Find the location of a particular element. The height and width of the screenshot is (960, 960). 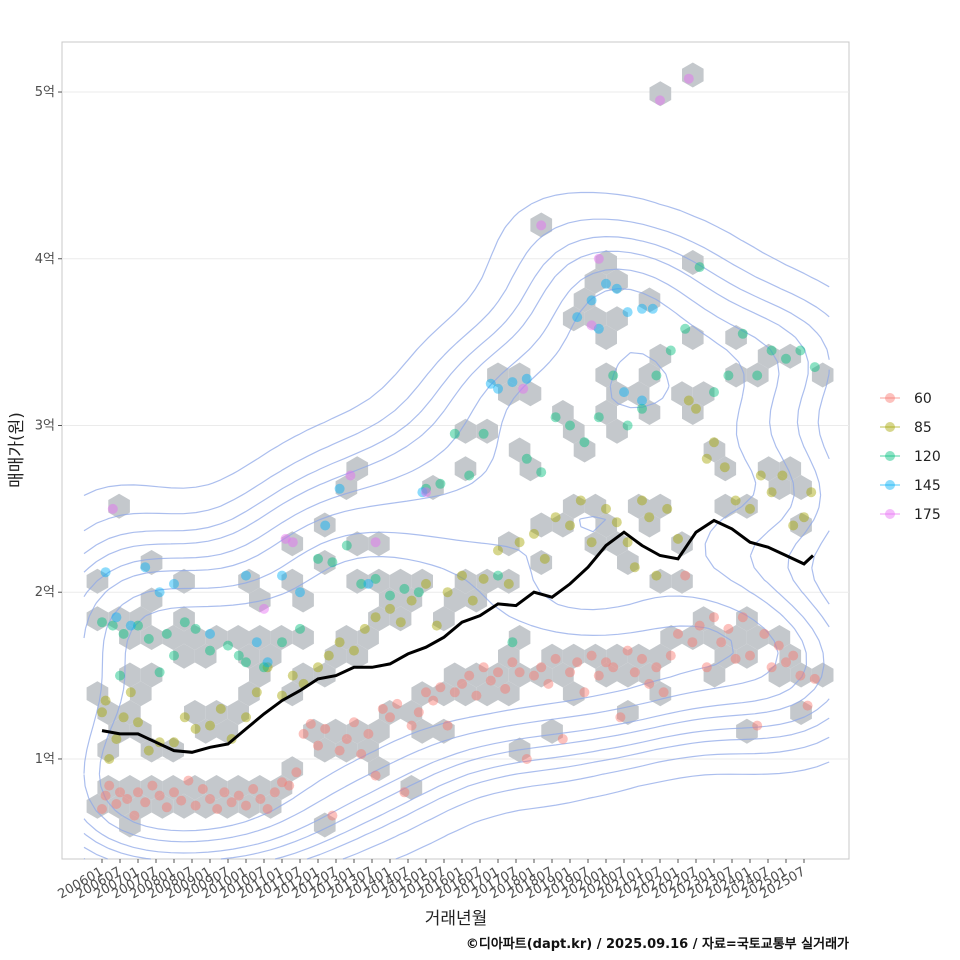

legend-label: 145 is located at coordinates (927, 486).